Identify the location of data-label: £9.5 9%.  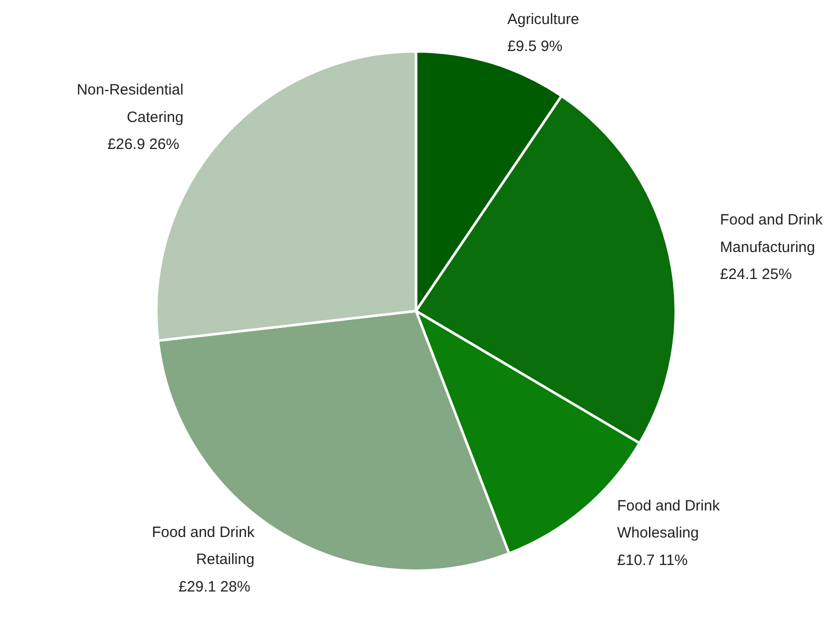
(534, 47).